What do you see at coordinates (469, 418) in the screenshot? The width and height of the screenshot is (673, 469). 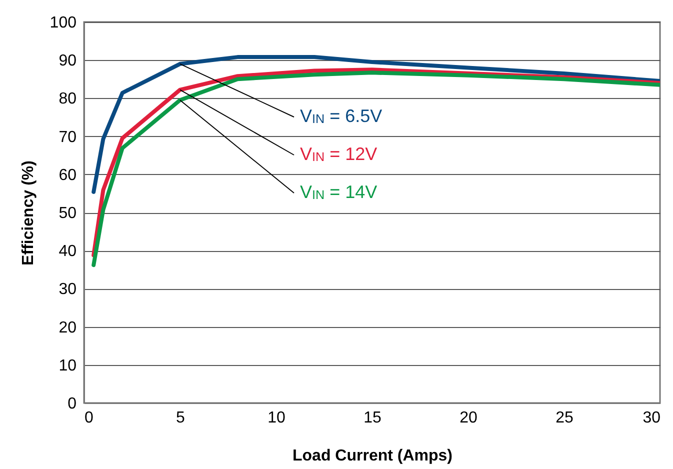 I see `x-tick-label: 20` at bounding box center [469, 418].